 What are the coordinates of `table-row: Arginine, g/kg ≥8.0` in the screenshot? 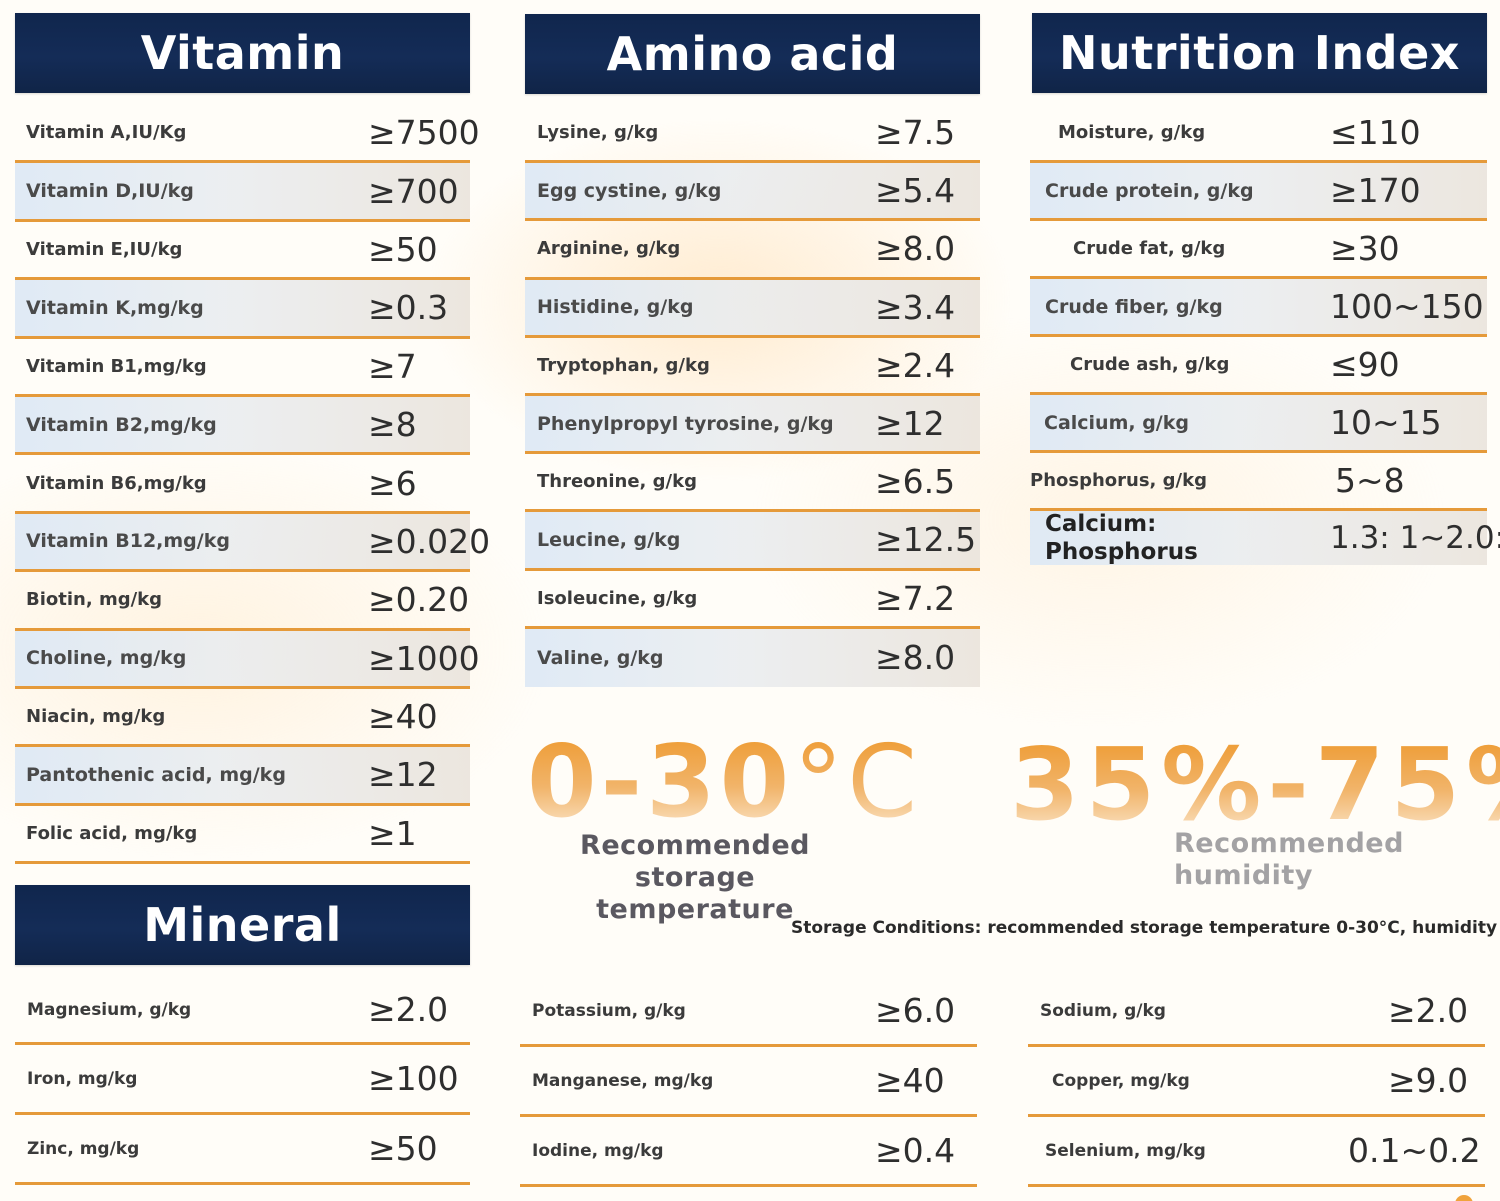 It's located at (752, 250).